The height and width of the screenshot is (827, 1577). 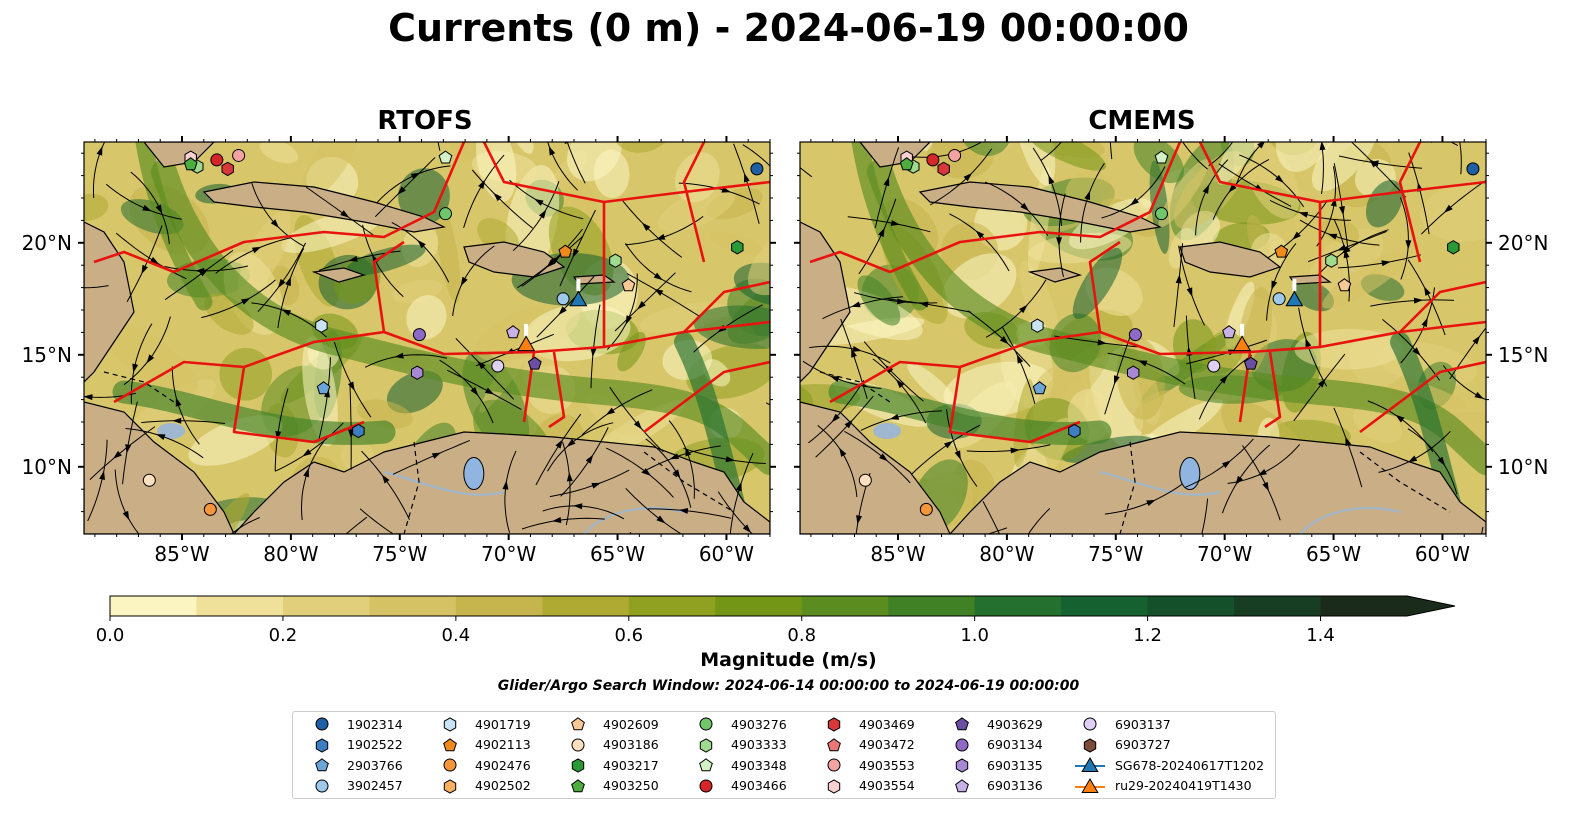 What do you see at coordinates (962, 785) in the screenshot?
I see `pentagon-marker-icon` at bounding box center [962, 785].